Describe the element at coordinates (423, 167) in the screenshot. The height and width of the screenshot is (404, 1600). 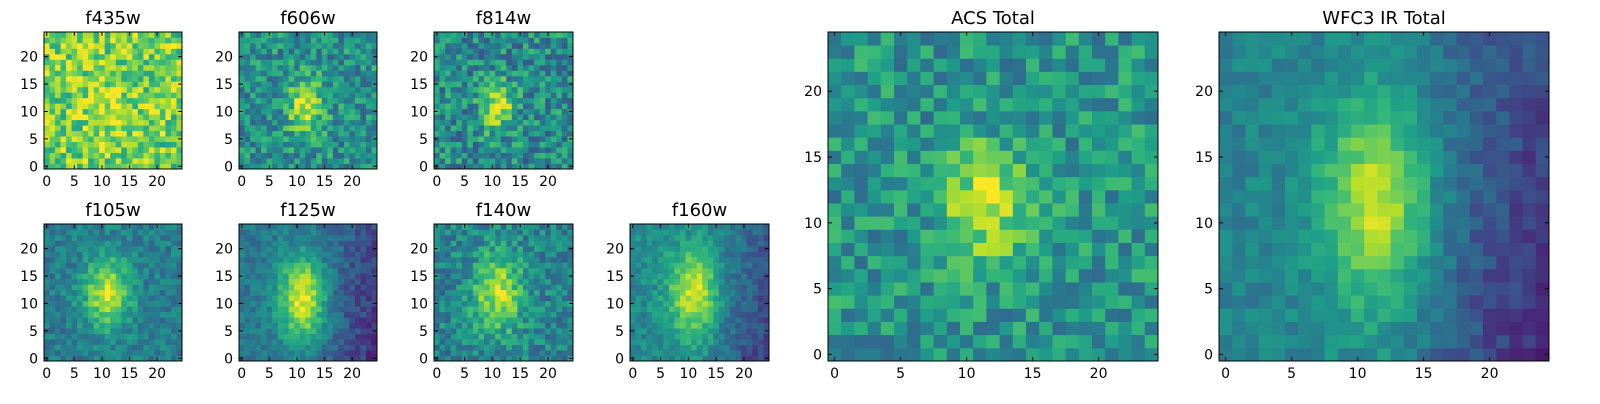
I see `y-tick-label: 0` at that location.